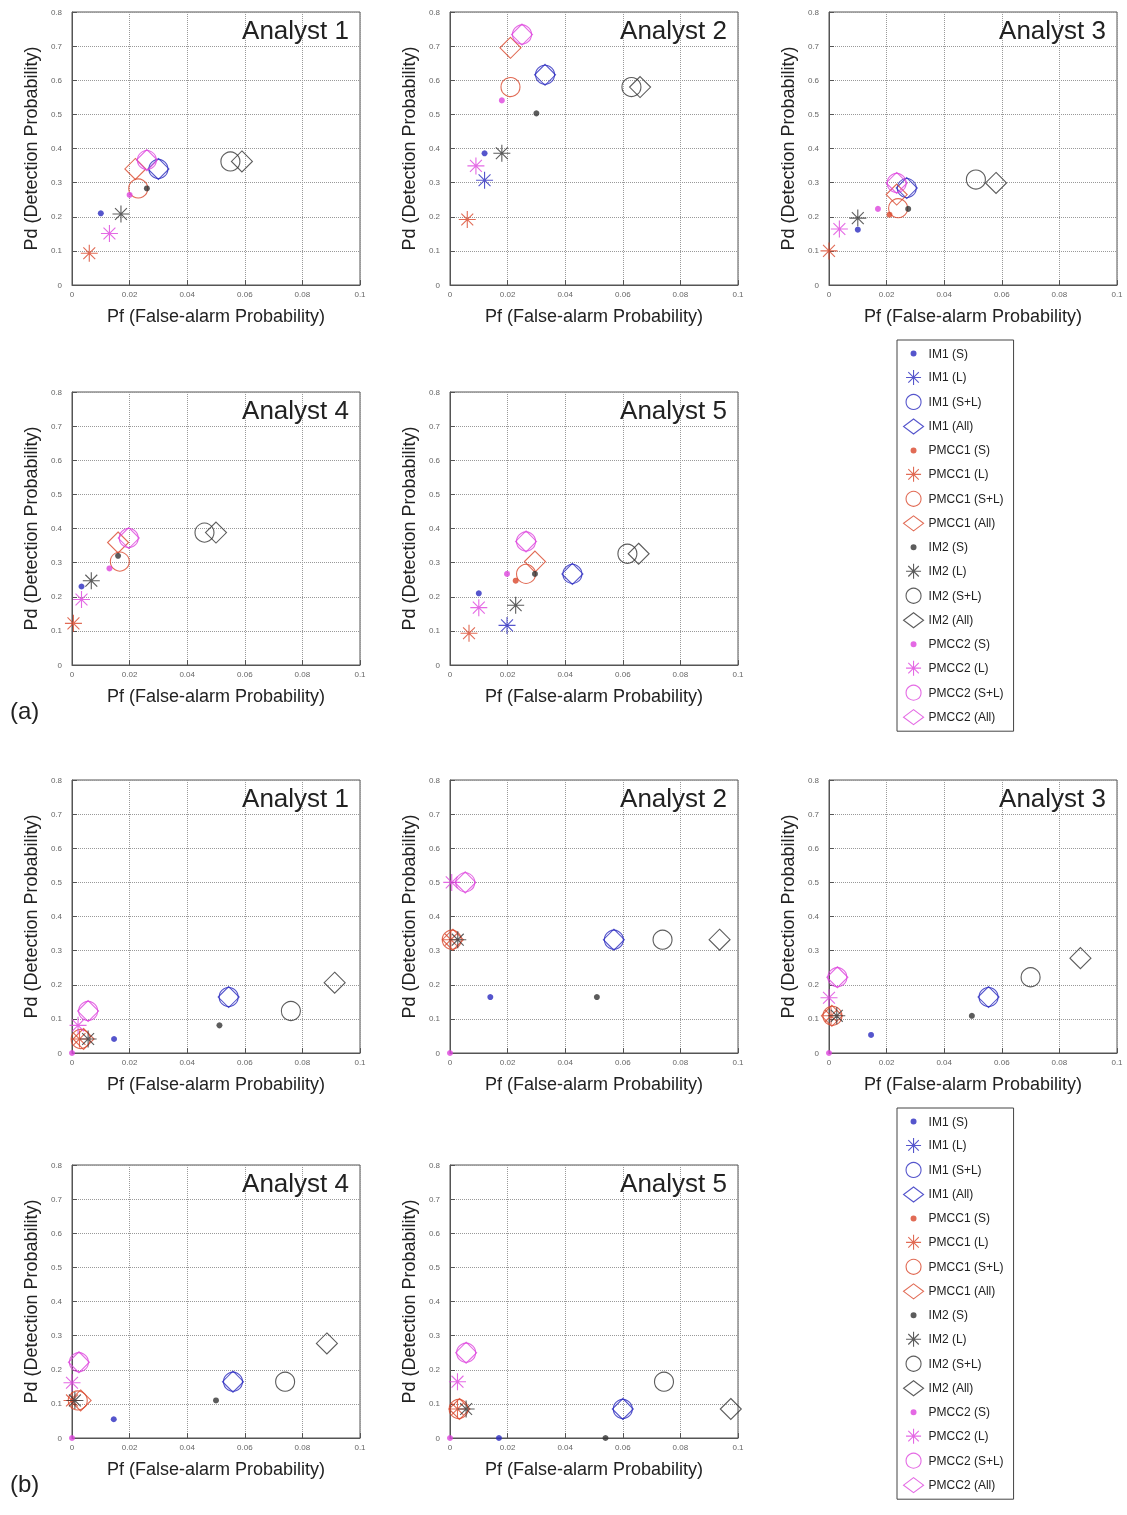 The height and width of the screenshot is (1515, 1127). What do you see at coordinates (966, 1460) in the screenshot?
I see `legend-label: PMCC2 (S+L)` at bounding box center [966, 1460].